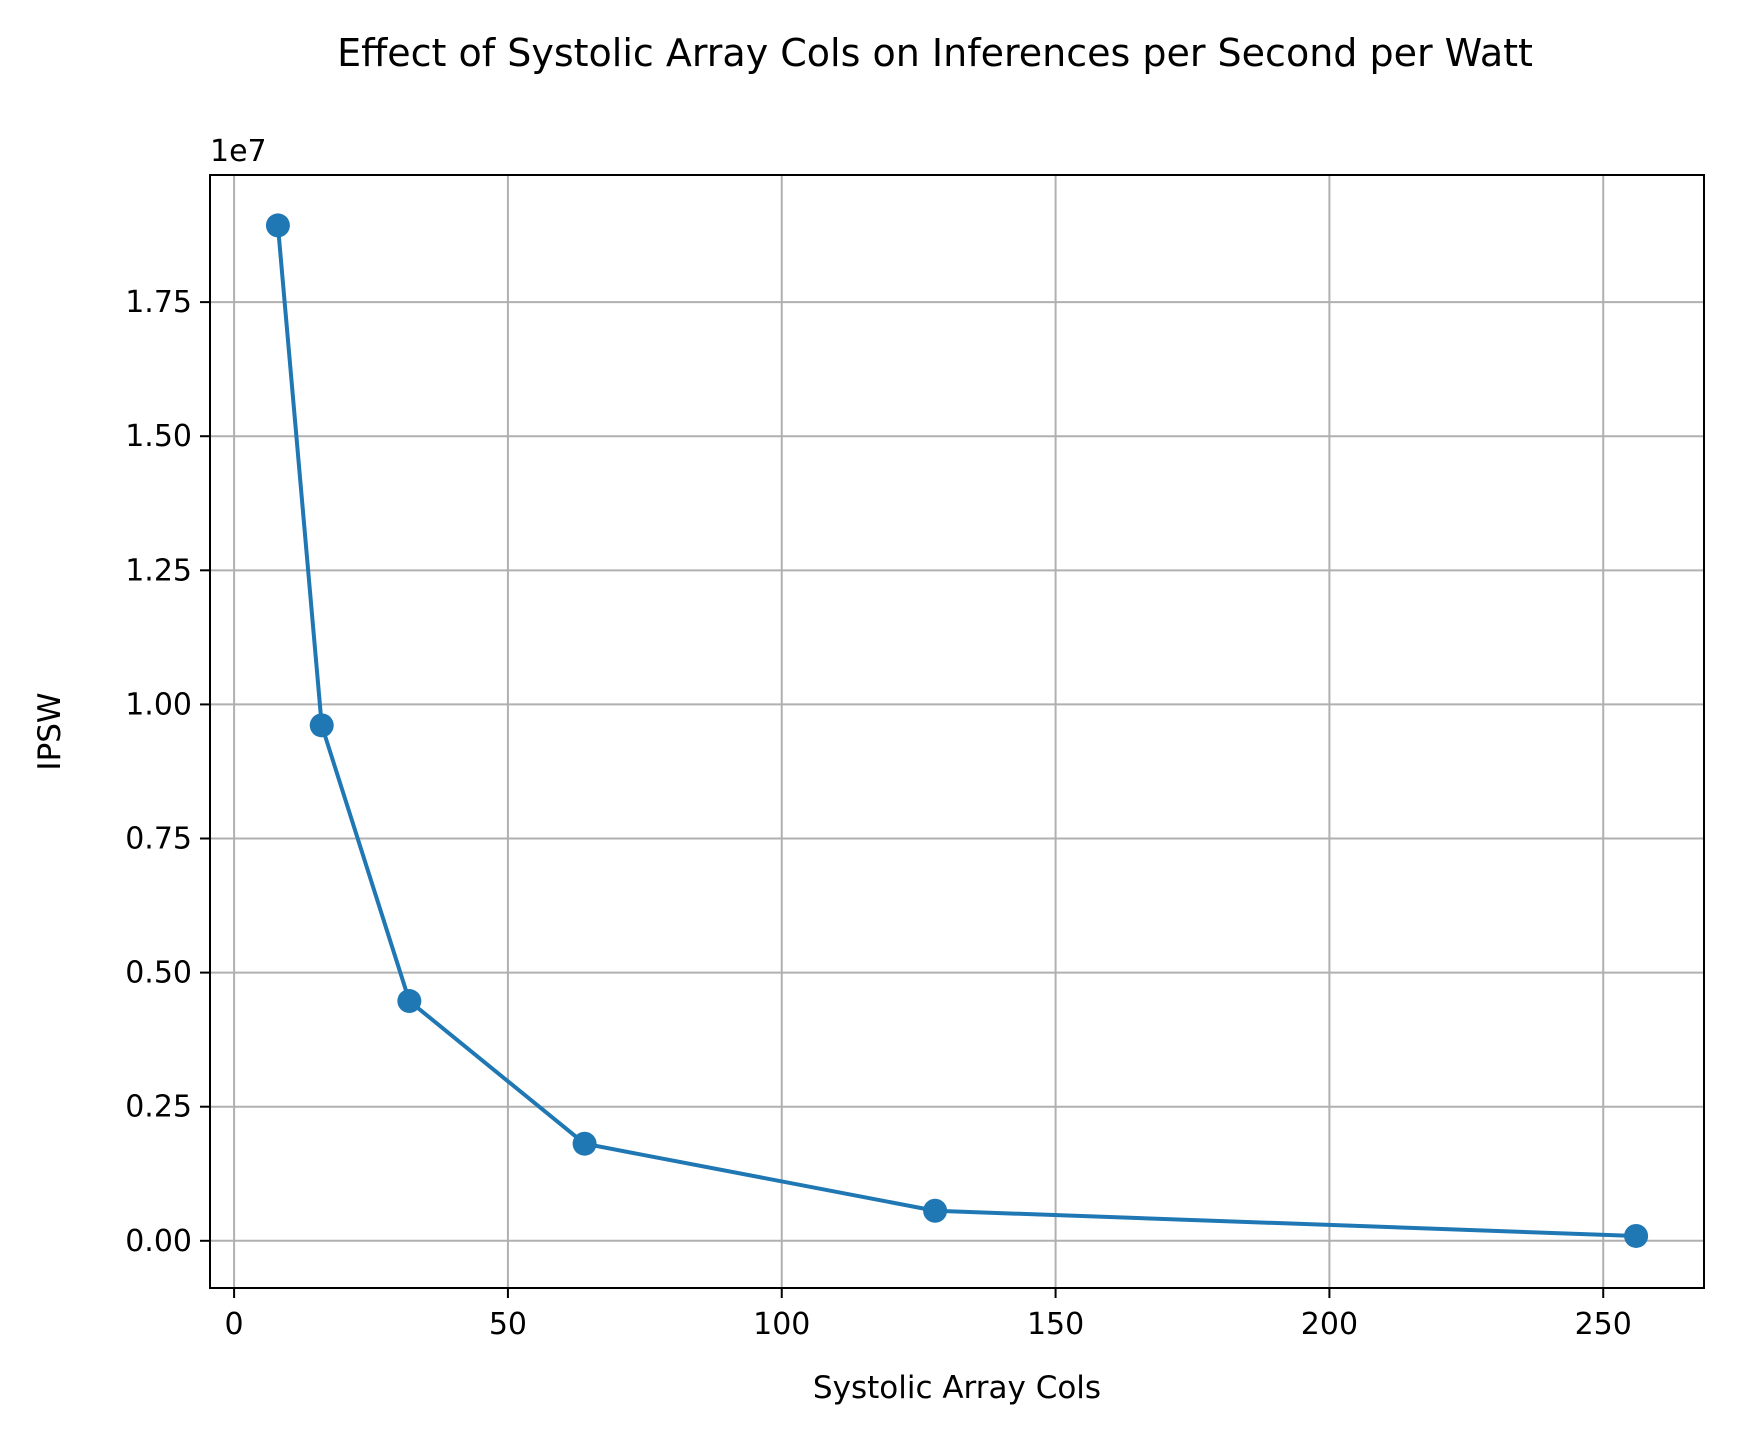 The height and width of the screenshot is (1442, 1746). I want to click on x-tick-label: 250, so click(1603, 1324).